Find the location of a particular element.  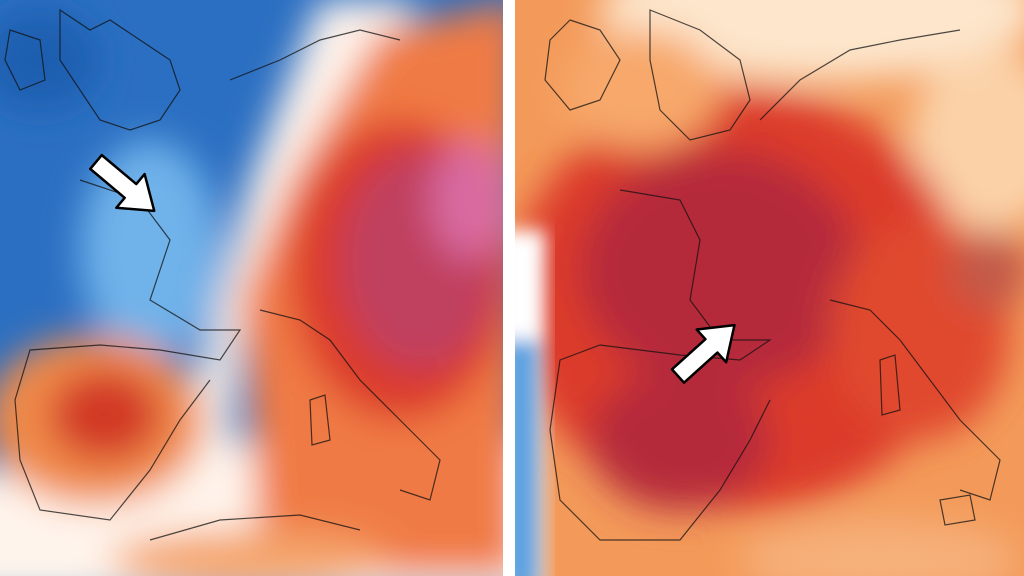

divider is located at coordinates (509, 288).